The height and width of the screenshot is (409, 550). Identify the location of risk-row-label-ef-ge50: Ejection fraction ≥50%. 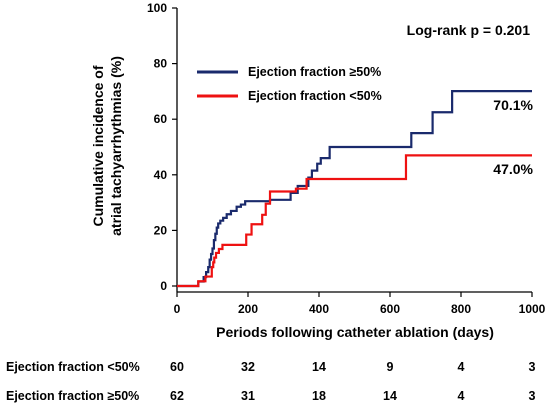
(72, 396).